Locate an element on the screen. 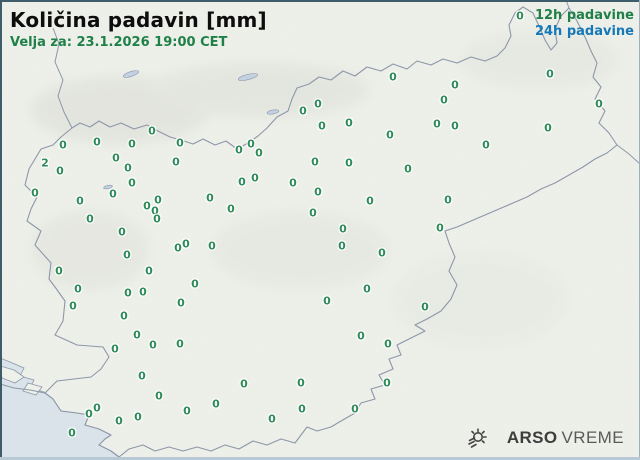  lake-icons is located at coordinates (191, 130).